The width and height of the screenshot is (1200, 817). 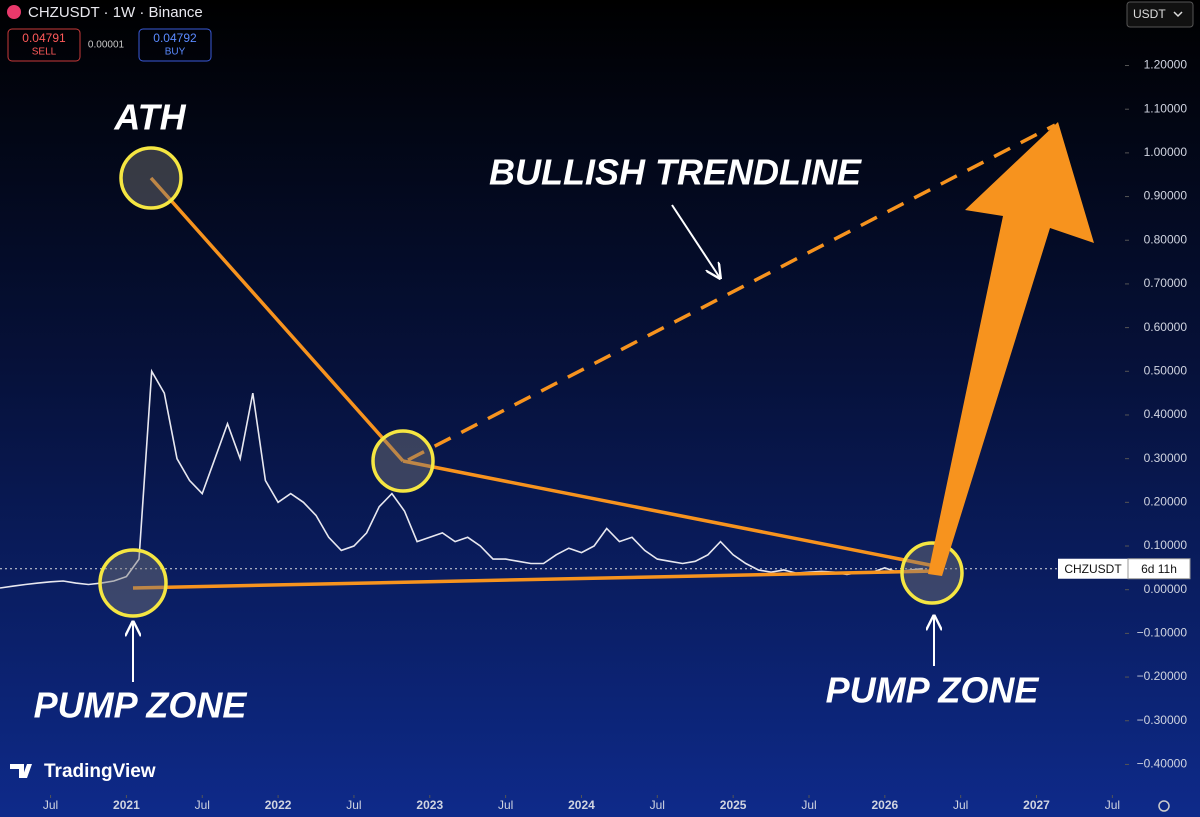 What do you see at coordinates (100, 771) in the screenshot?
I see `logo: TradingView` at bounding box center [100, 771].